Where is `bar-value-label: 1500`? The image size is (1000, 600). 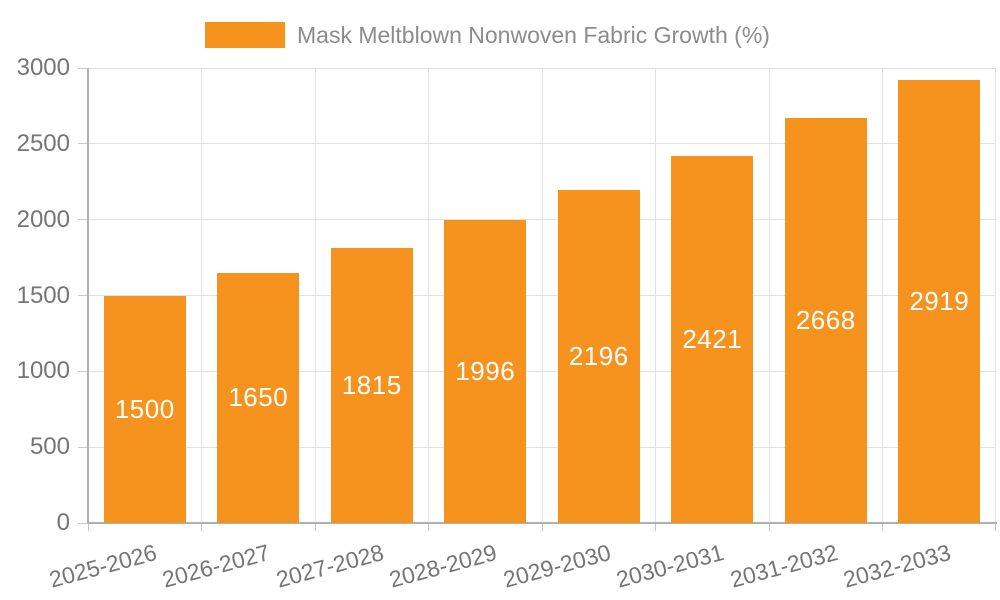
bar-value-label: 1500 is located at coordinates (144, 408).